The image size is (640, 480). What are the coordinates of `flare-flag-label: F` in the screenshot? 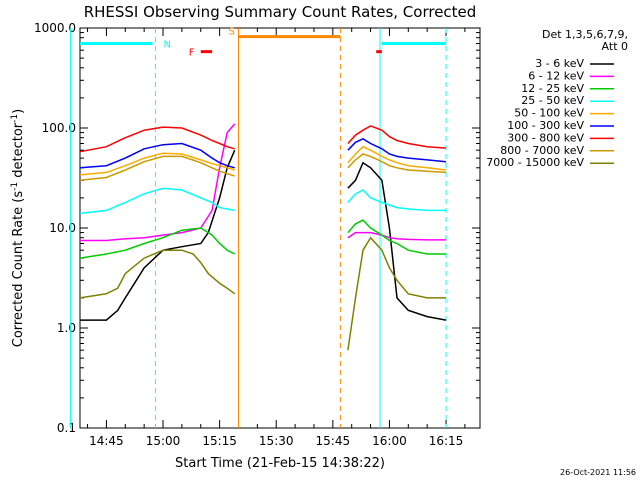 It's located at (192, 53).